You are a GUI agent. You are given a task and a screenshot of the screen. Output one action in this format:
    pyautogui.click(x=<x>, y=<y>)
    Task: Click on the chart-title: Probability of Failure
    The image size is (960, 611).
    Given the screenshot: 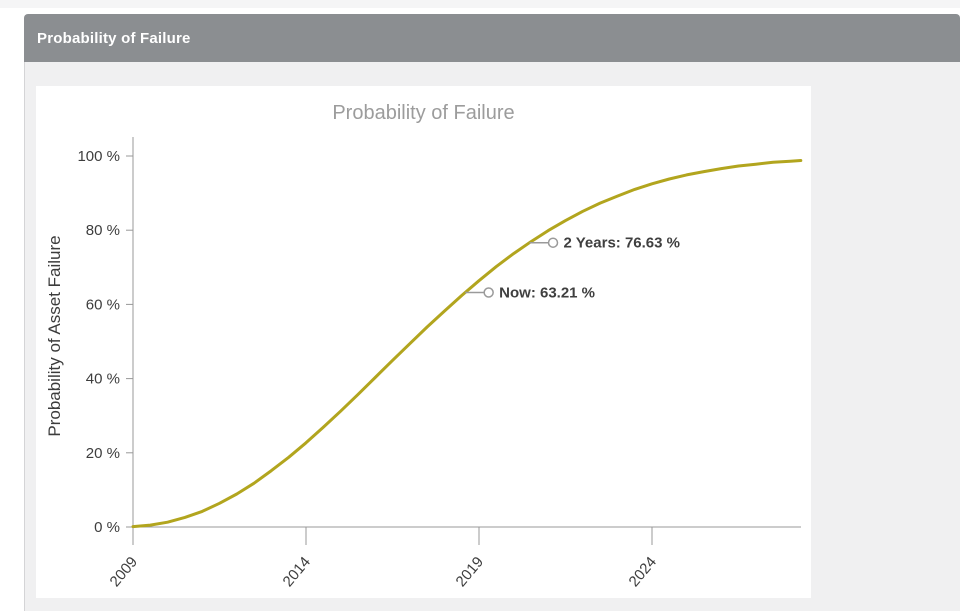 What is the action you would take?
    pyautogui.click(x=423, y=113)
    